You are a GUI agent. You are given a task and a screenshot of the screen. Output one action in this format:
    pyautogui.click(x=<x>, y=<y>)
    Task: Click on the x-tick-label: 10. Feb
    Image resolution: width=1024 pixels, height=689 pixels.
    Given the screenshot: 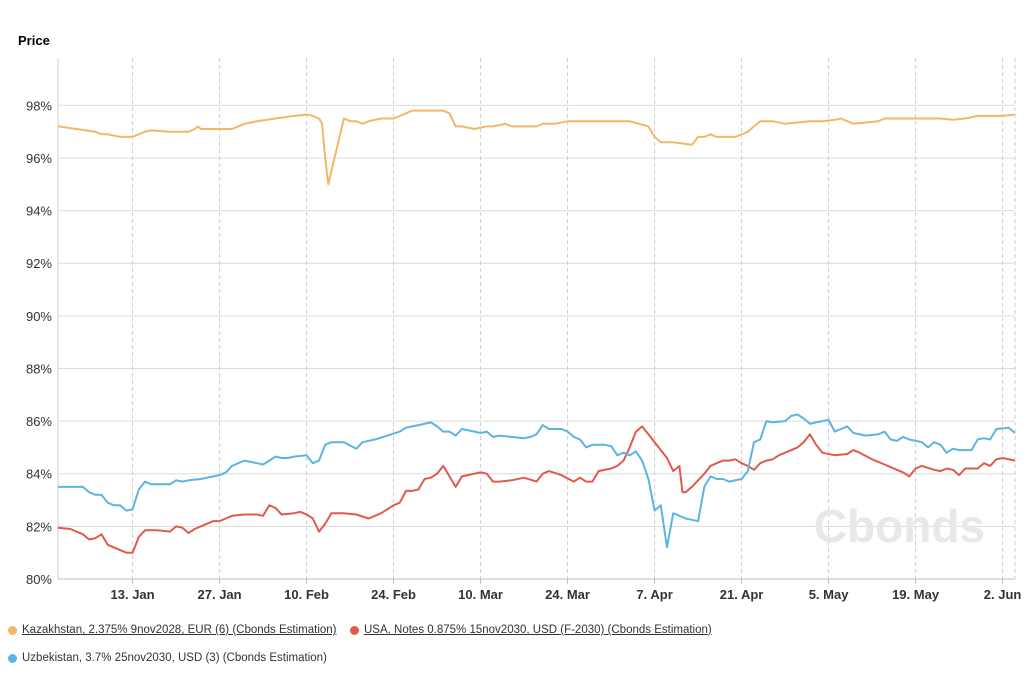 What is the action you would take?
    pyautogui.click(x=306, y=594)
    